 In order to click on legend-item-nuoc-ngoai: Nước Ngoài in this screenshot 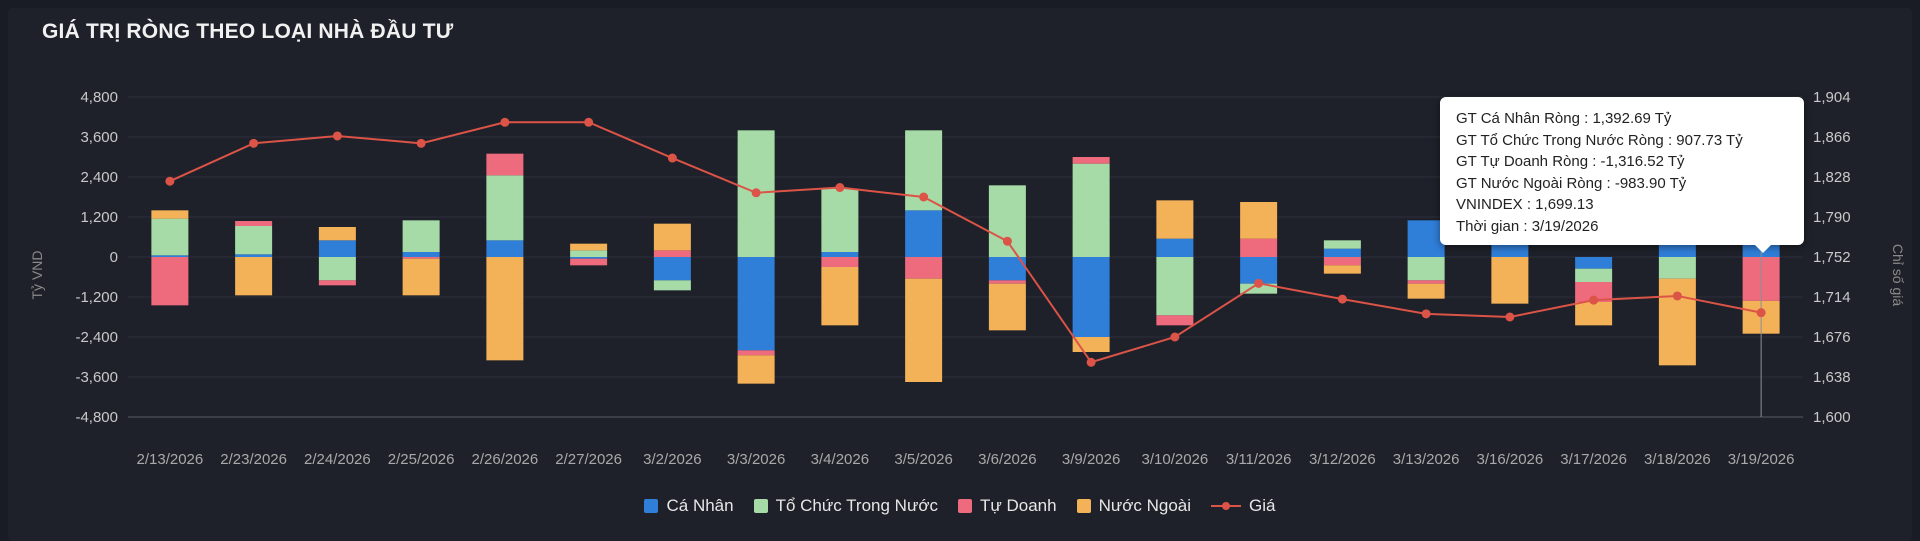, I will do `click(1133, 506)`.